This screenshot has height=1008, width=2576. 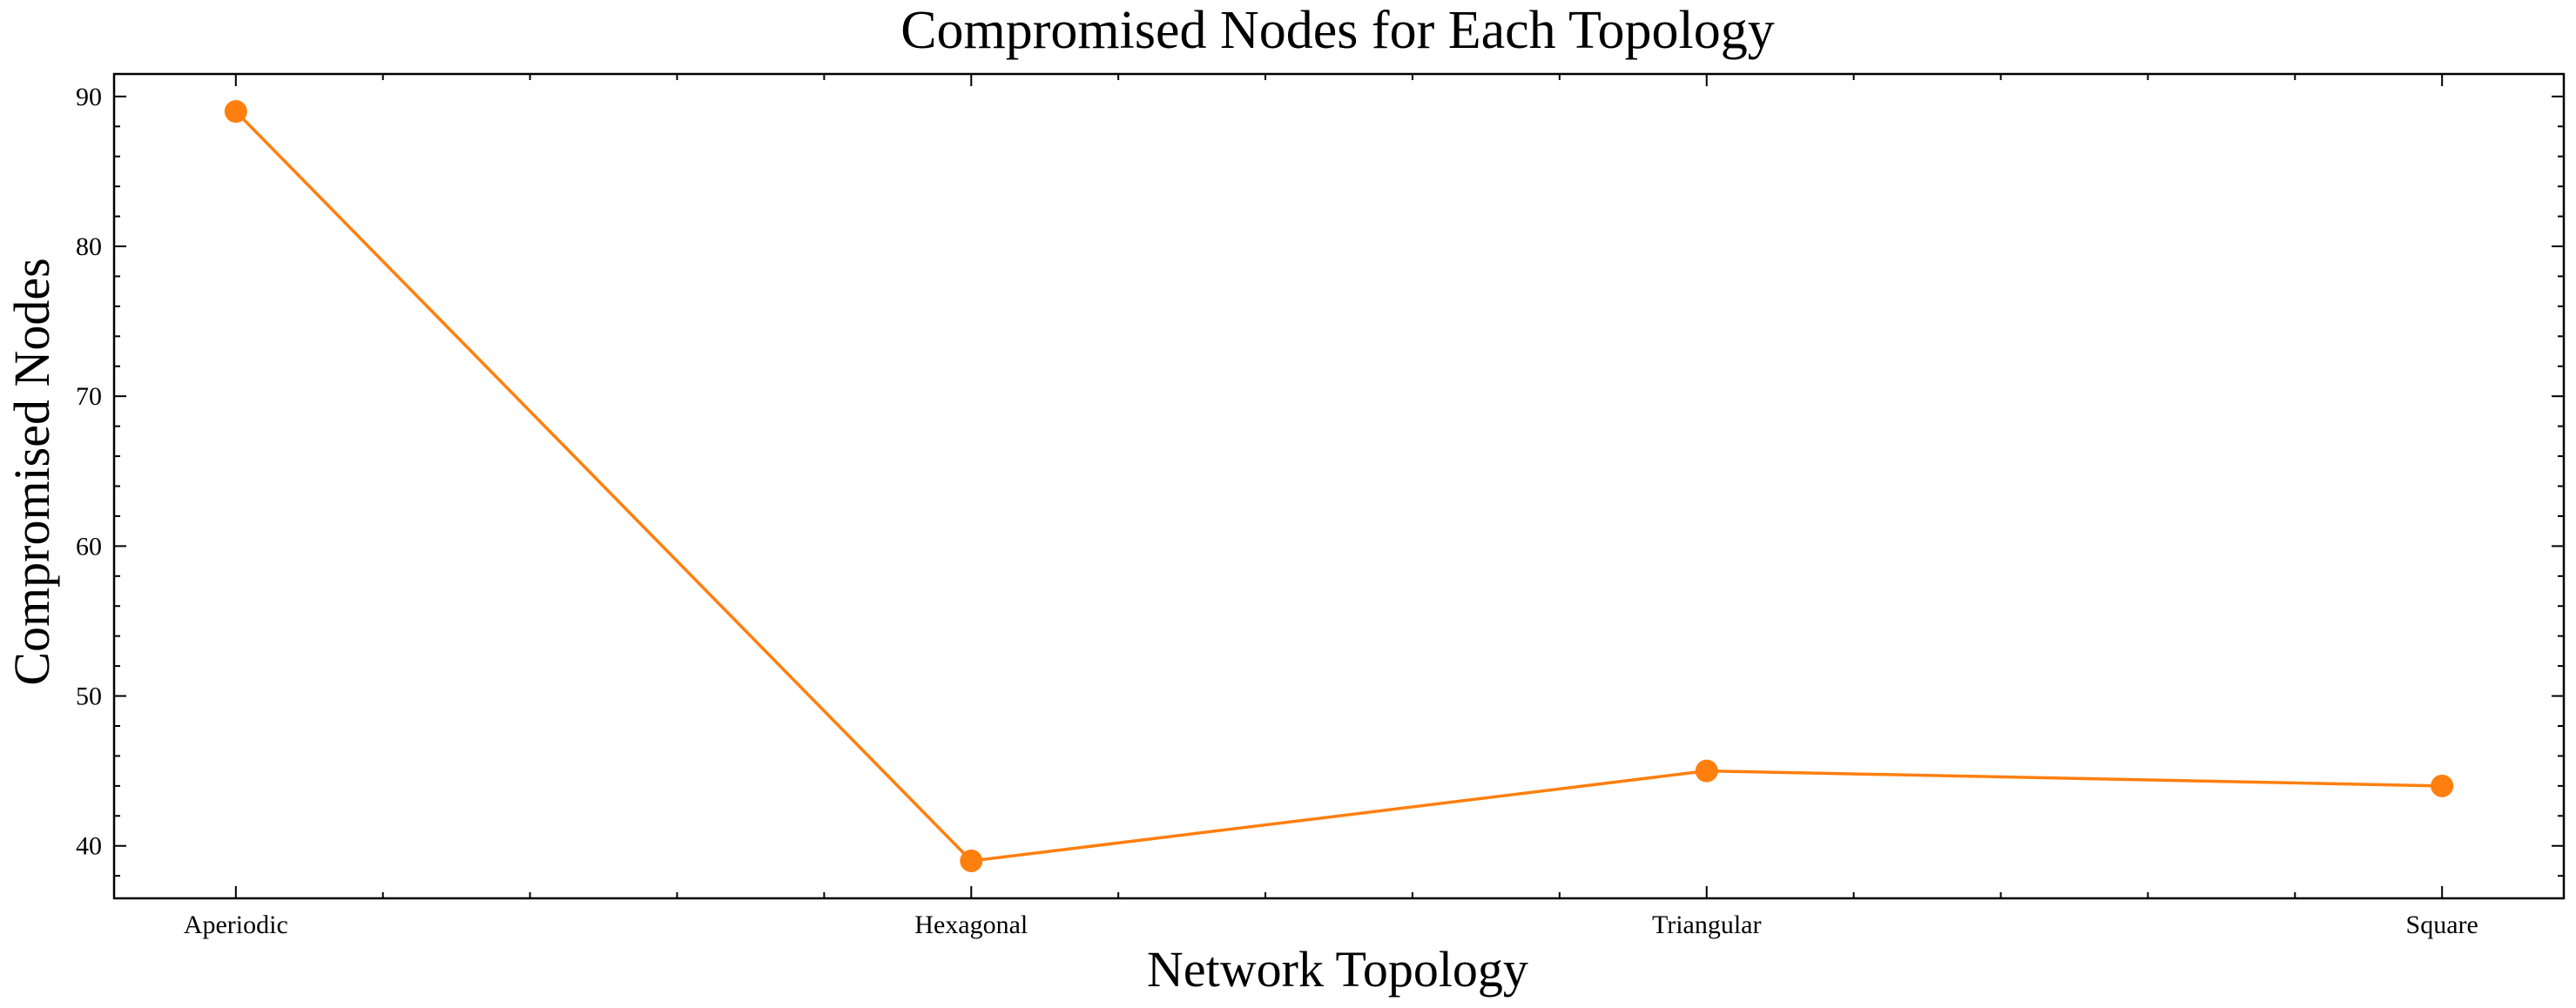 I want to click on data-point-triangular, so click(x=1706, y=771).